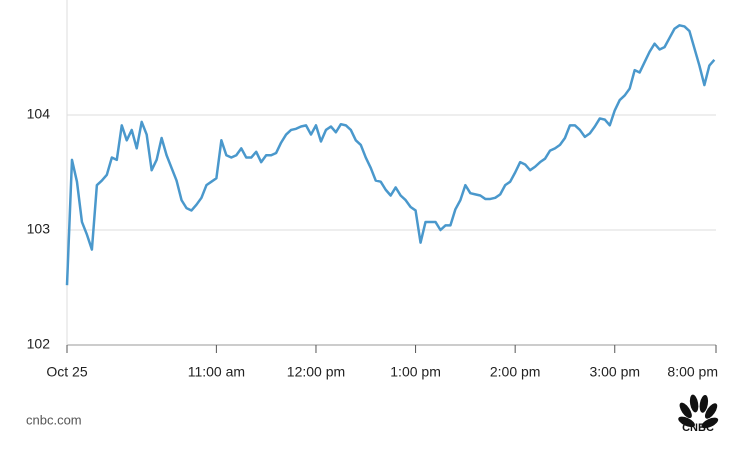  I want to click on logo-text: CNBC, so click(698, 428).